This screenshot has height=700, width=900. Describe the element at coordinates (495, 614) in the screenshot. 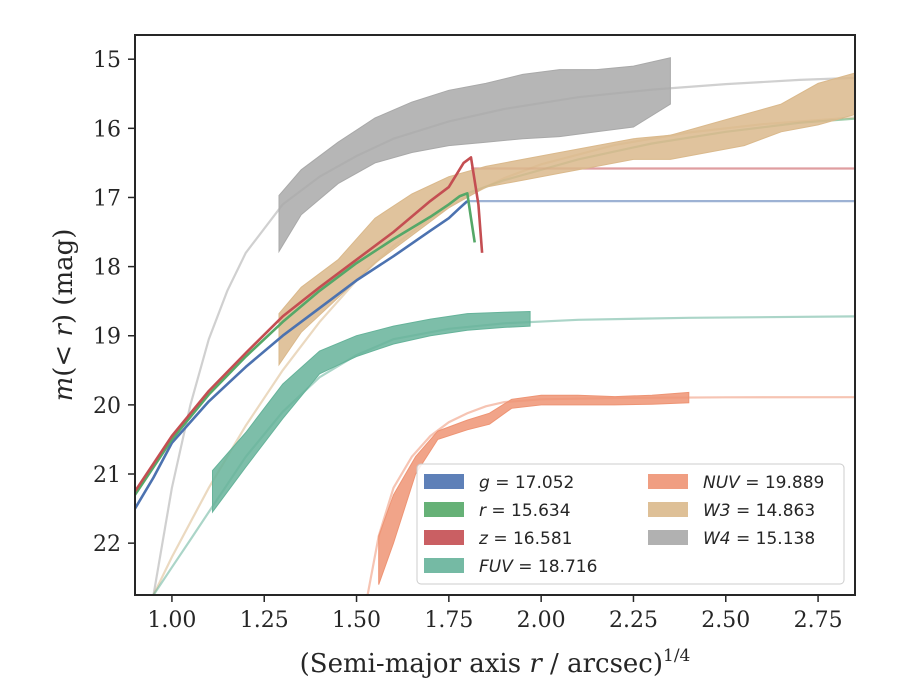

I see `x-axis: 1.00 1.25 1.50 1.75 2.00 2.25 2.50 2.75` at that location.